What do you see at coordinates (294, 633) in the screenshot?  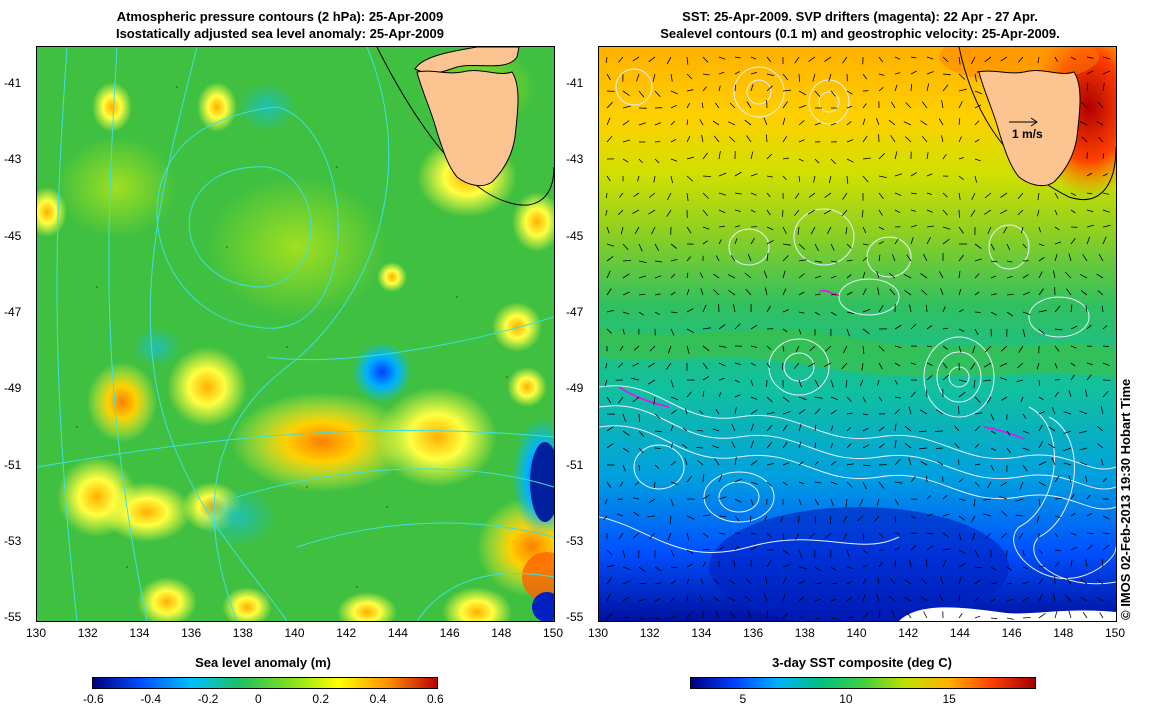 I see `x-tick-label: 140` at bounding box center [294, 633].